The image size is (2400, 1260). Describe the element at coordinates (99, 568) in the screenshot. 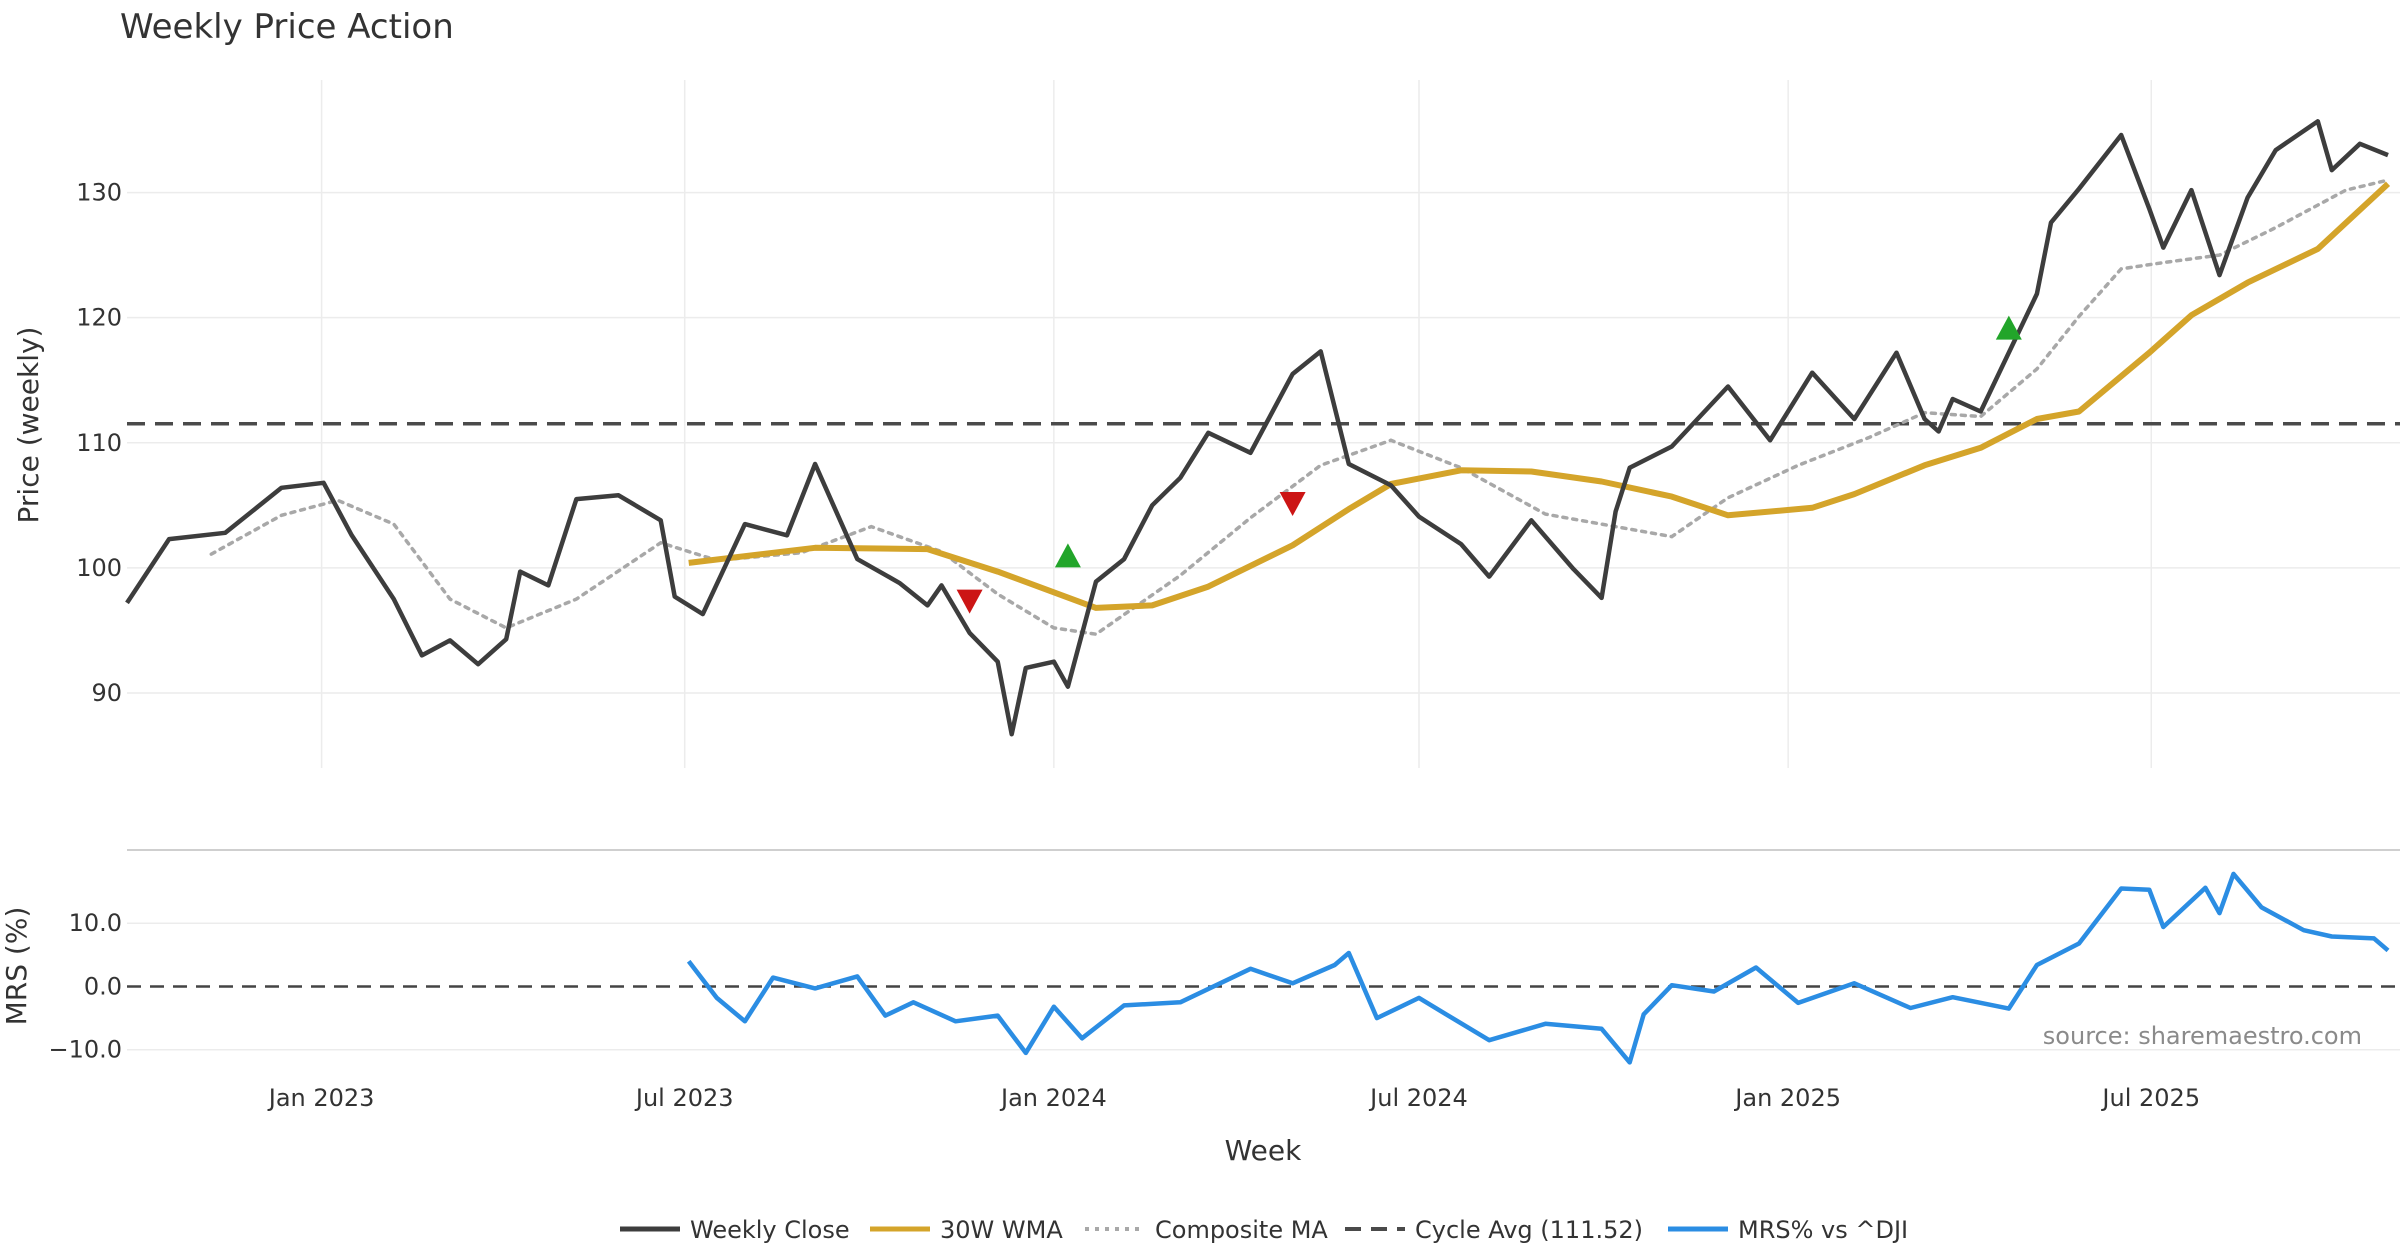

I see `price-y-tick-label: 100` at that location.